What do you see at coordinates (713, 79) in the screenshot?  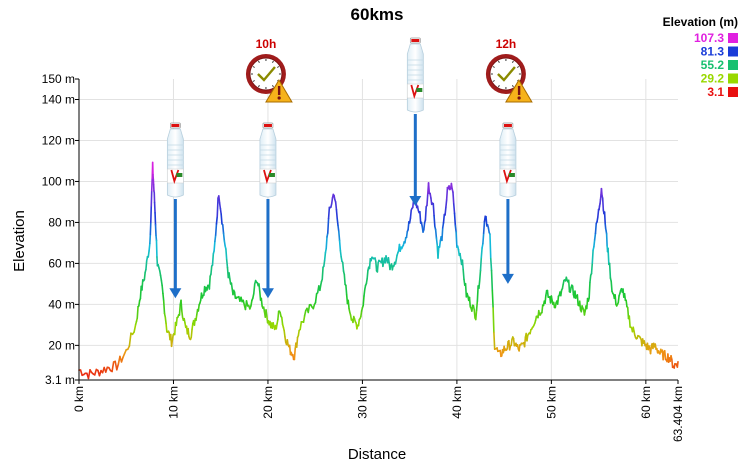 I see `legend-entry-label: 29.2` at bounding box center [713, 79].